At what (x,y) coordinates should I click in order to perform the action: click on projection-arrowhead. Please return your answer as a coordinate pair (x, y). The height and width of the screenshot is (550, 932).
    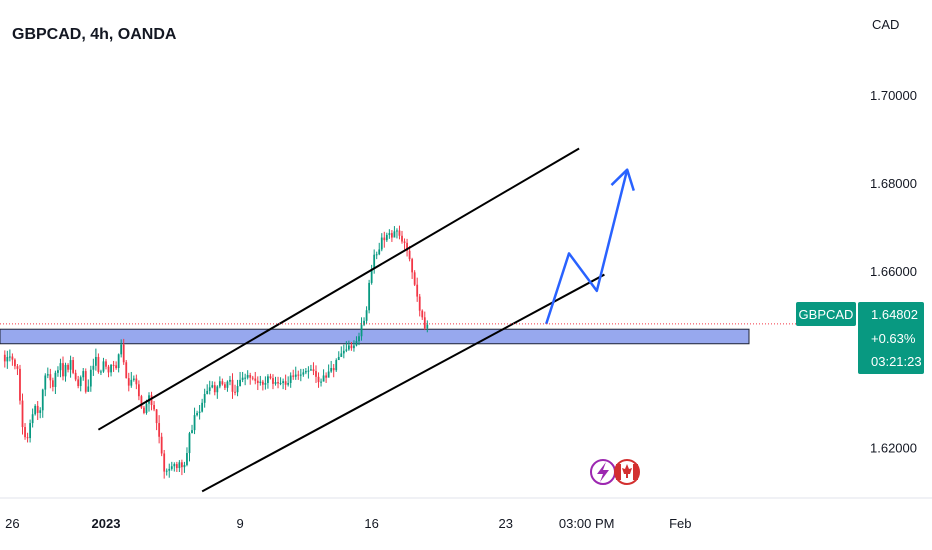
    Looking at the image, I should click on (622, 180).